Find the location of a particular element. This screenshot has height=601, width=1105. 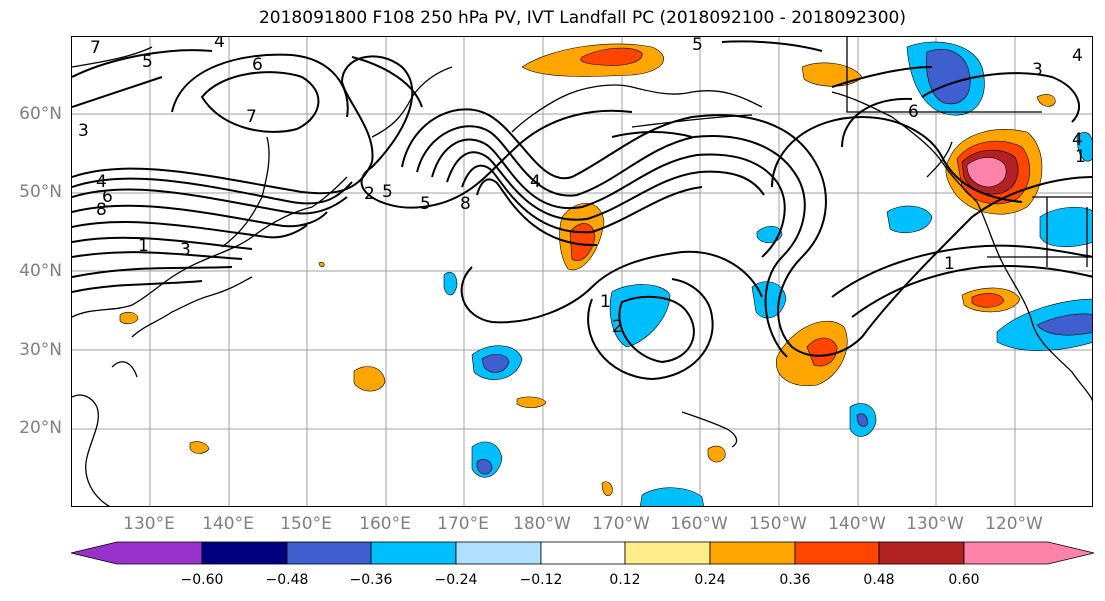

lon-label-170e: 170°E is located at coordinates (463, 524).